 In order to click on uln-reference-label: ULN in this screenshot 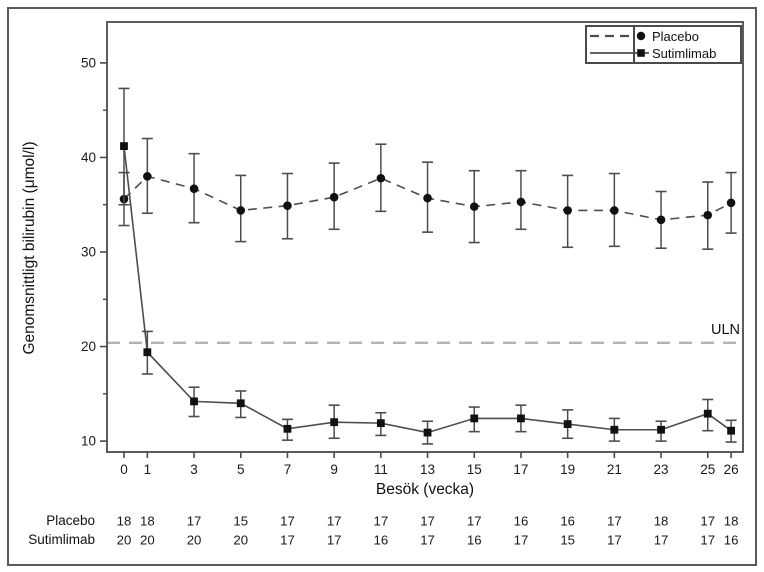, I will do `click(725, 330)`.